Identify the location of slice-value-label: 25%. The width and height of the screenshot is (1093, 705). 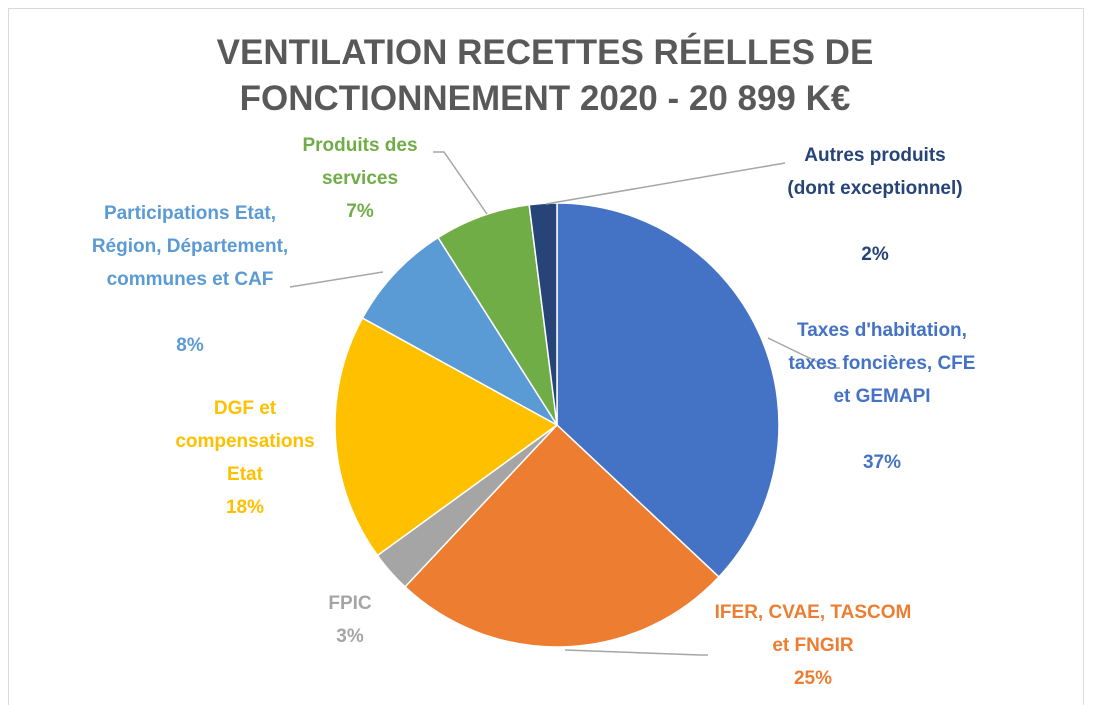
(813, 678).